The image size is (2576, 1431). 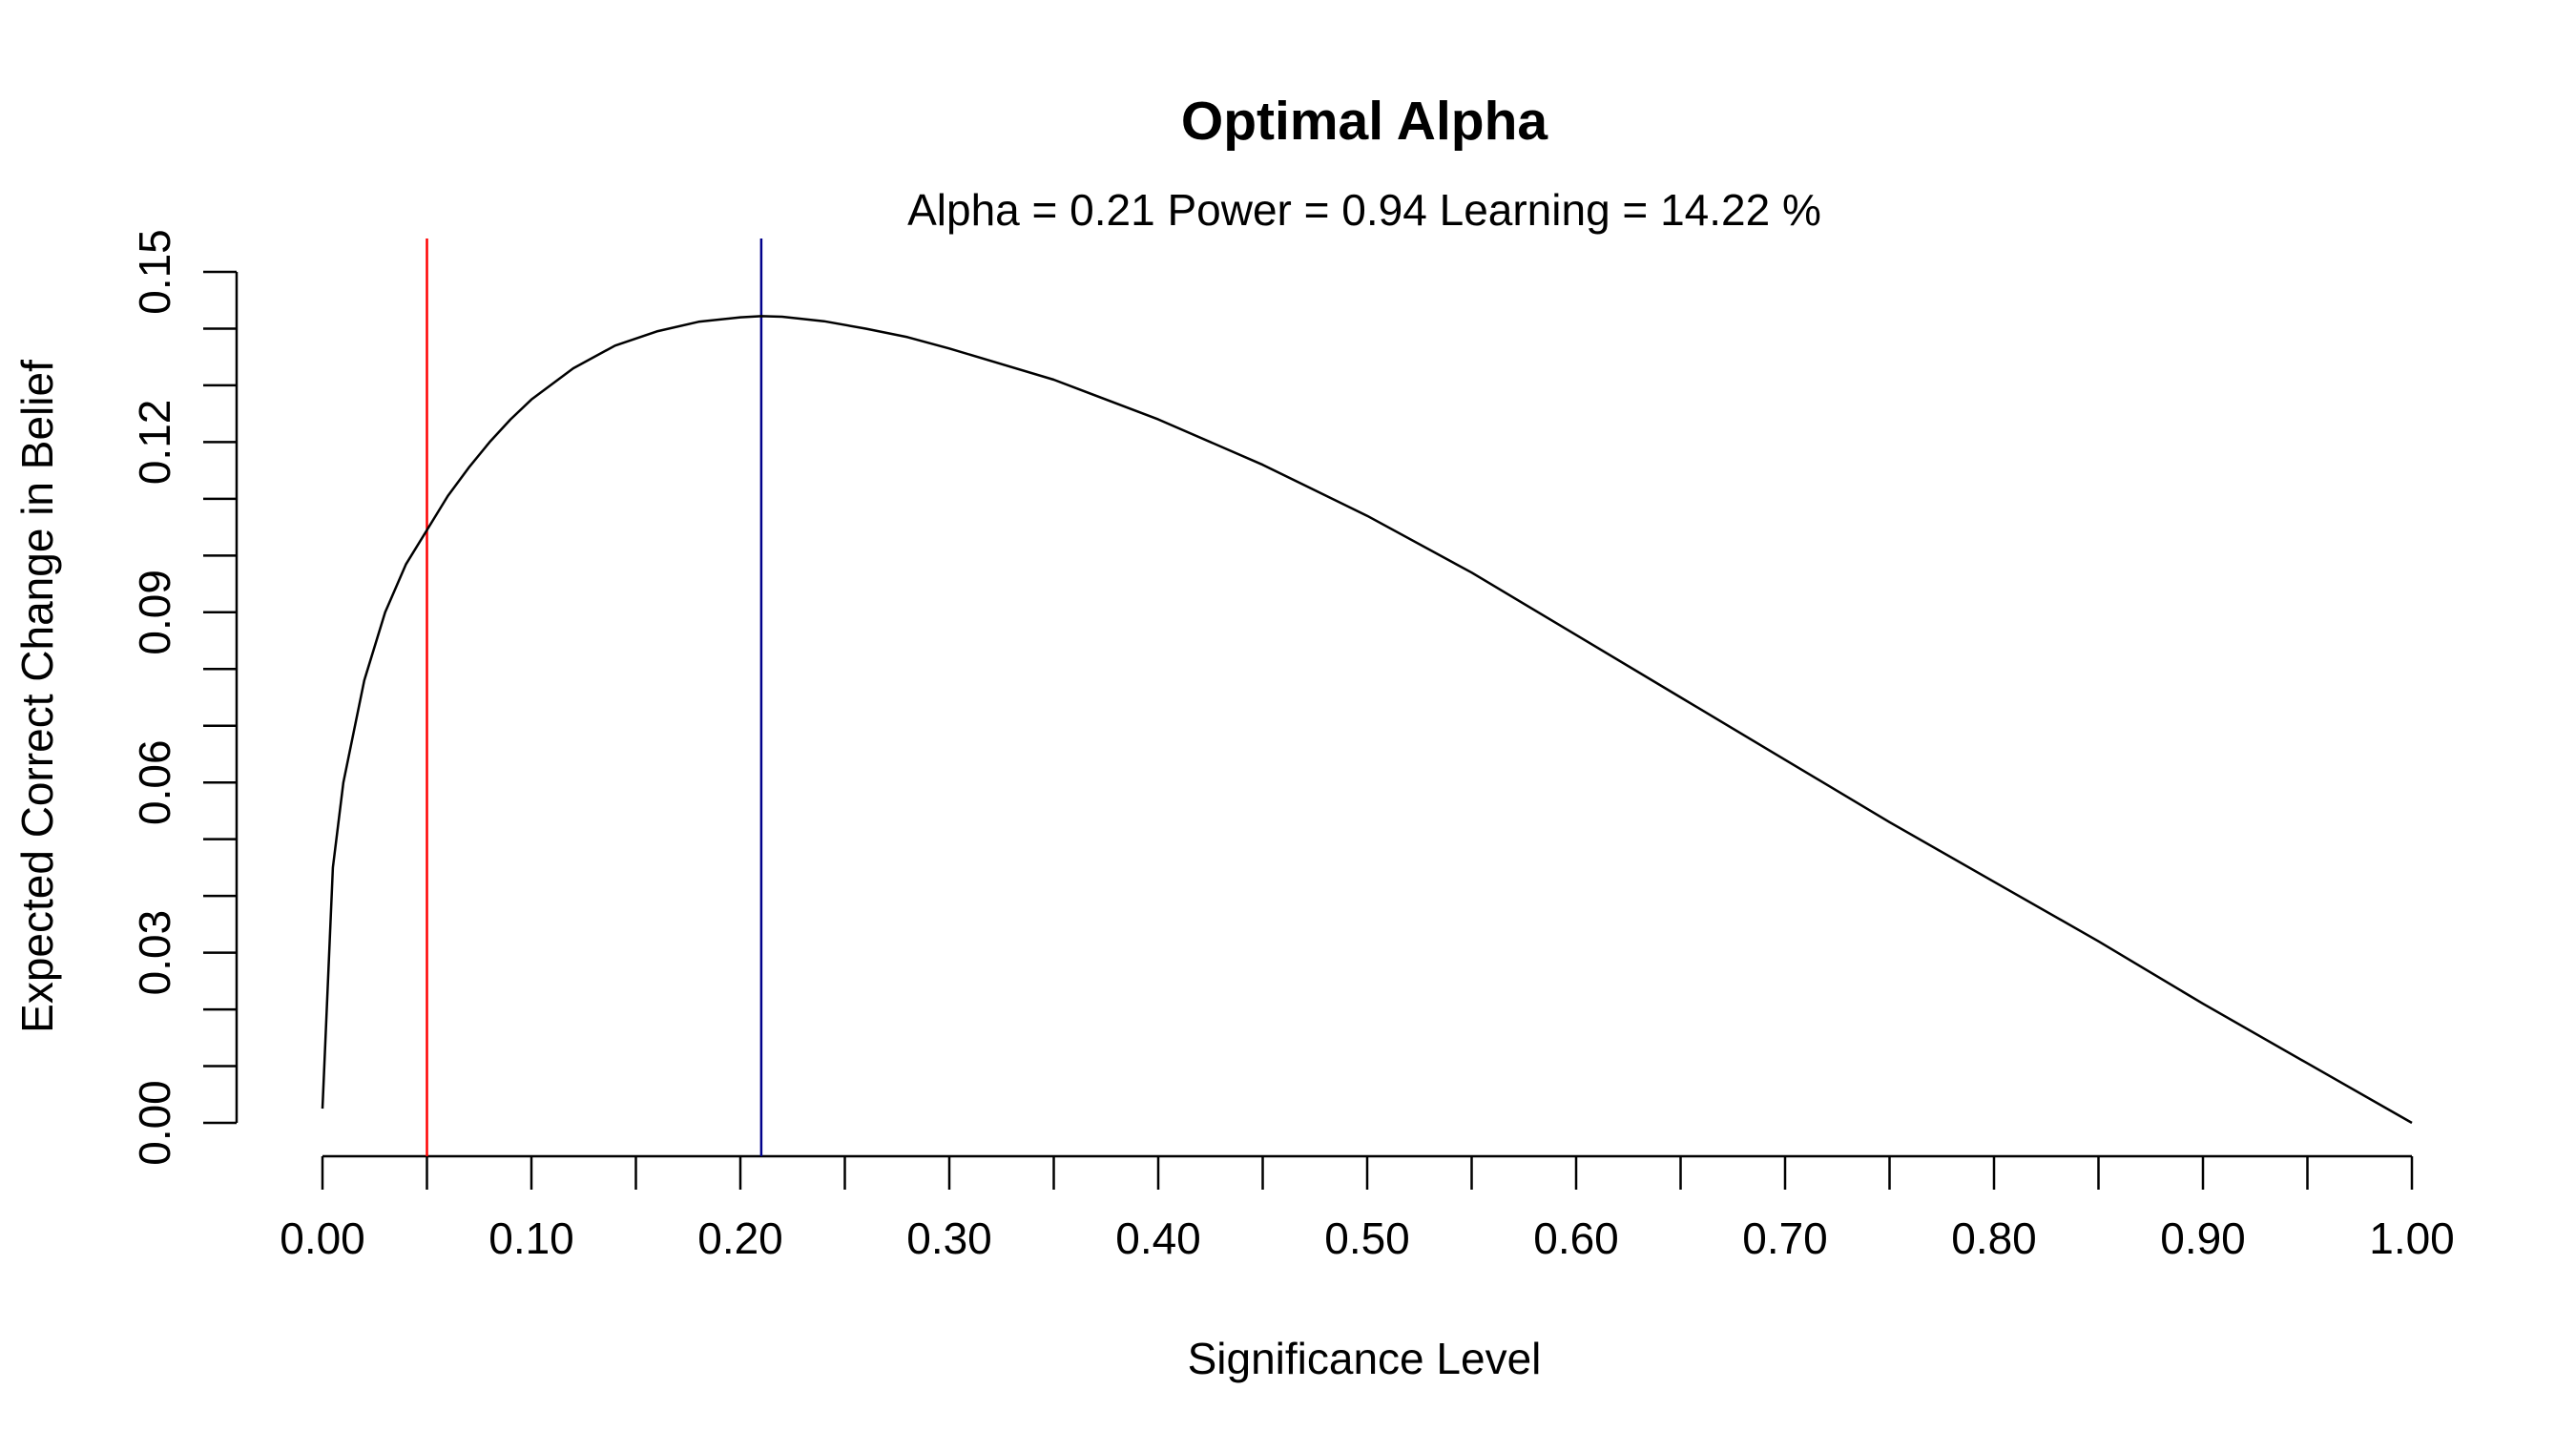 I want to click on x-tick-label: 0.50, so click(x=1367, y=1238).